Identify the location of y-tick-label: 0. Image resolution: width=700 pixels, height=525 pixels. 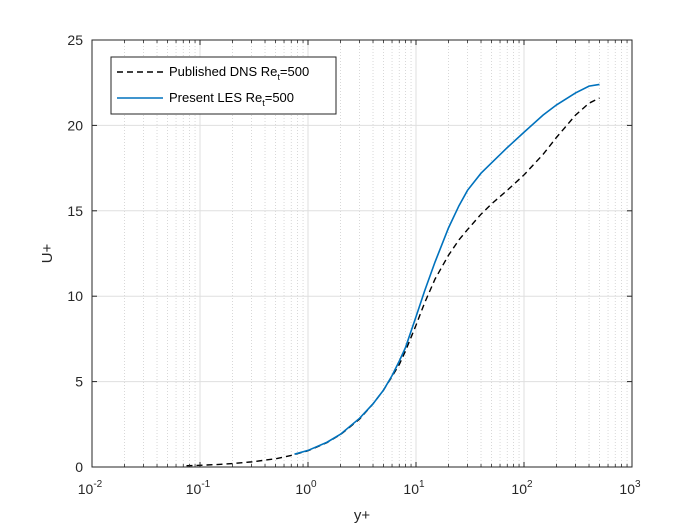
(79, 467).